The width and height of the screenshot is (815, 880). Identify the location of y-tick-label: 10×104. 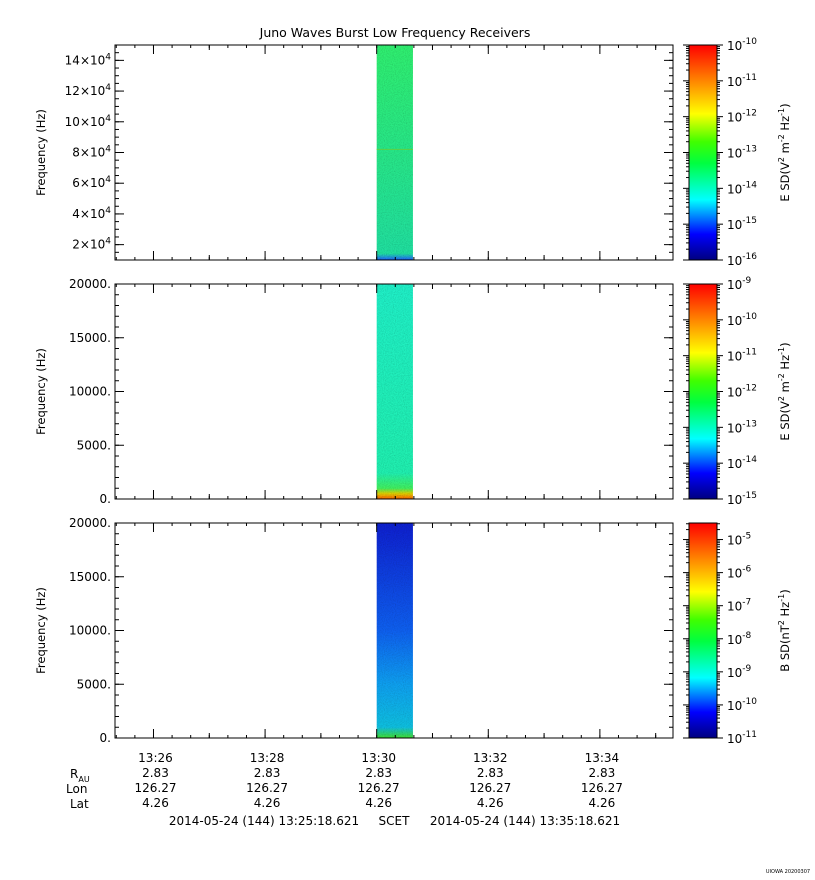
(88, 121).